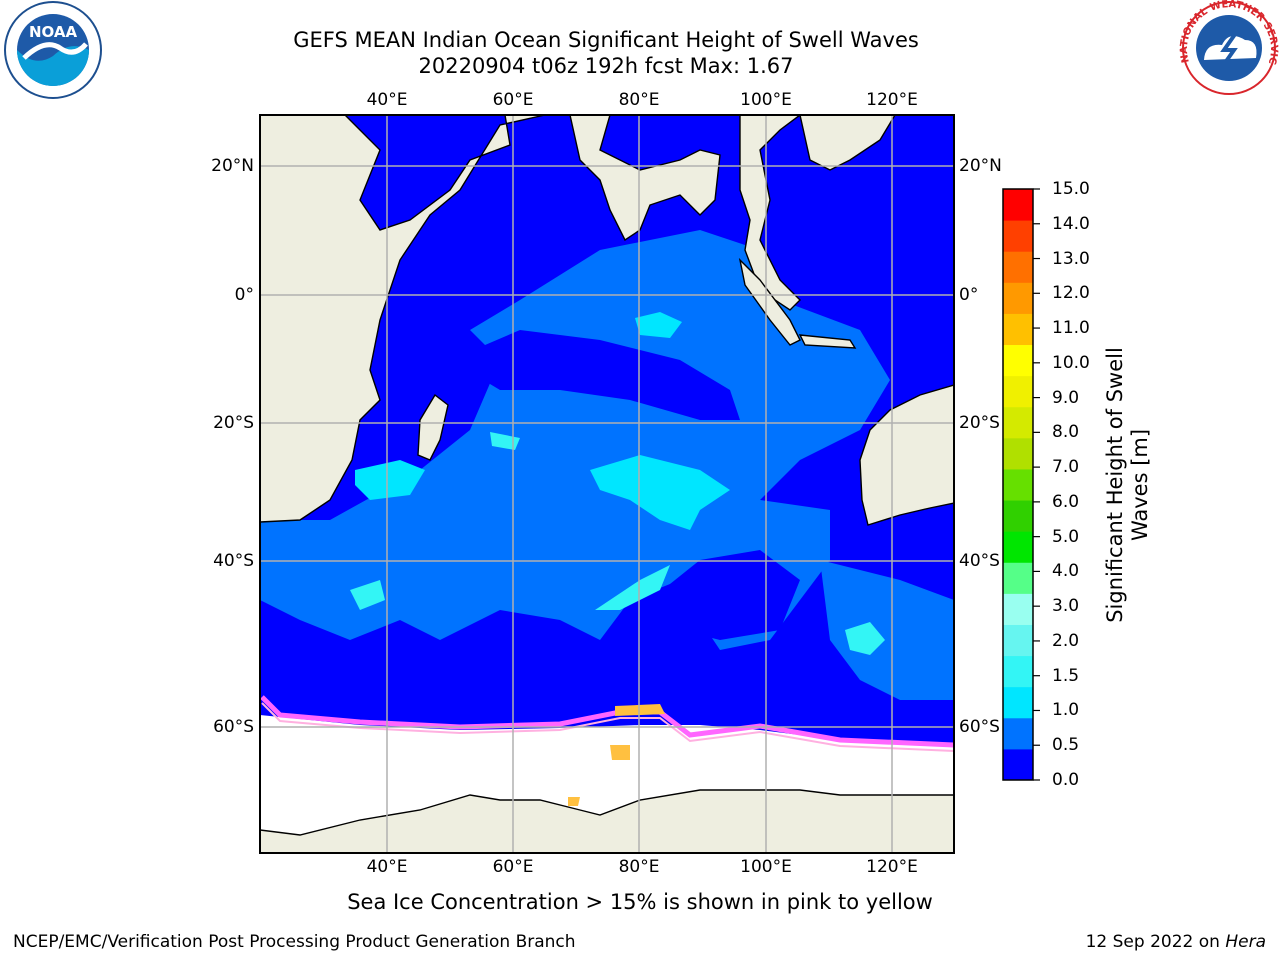 The height and width of the screenshot is (960, 1280). What do you see at coordinates (1066, 397) in the screenshot?
I see `colorbar-tick-label: 9.0` at bounding box center [1066, 397].